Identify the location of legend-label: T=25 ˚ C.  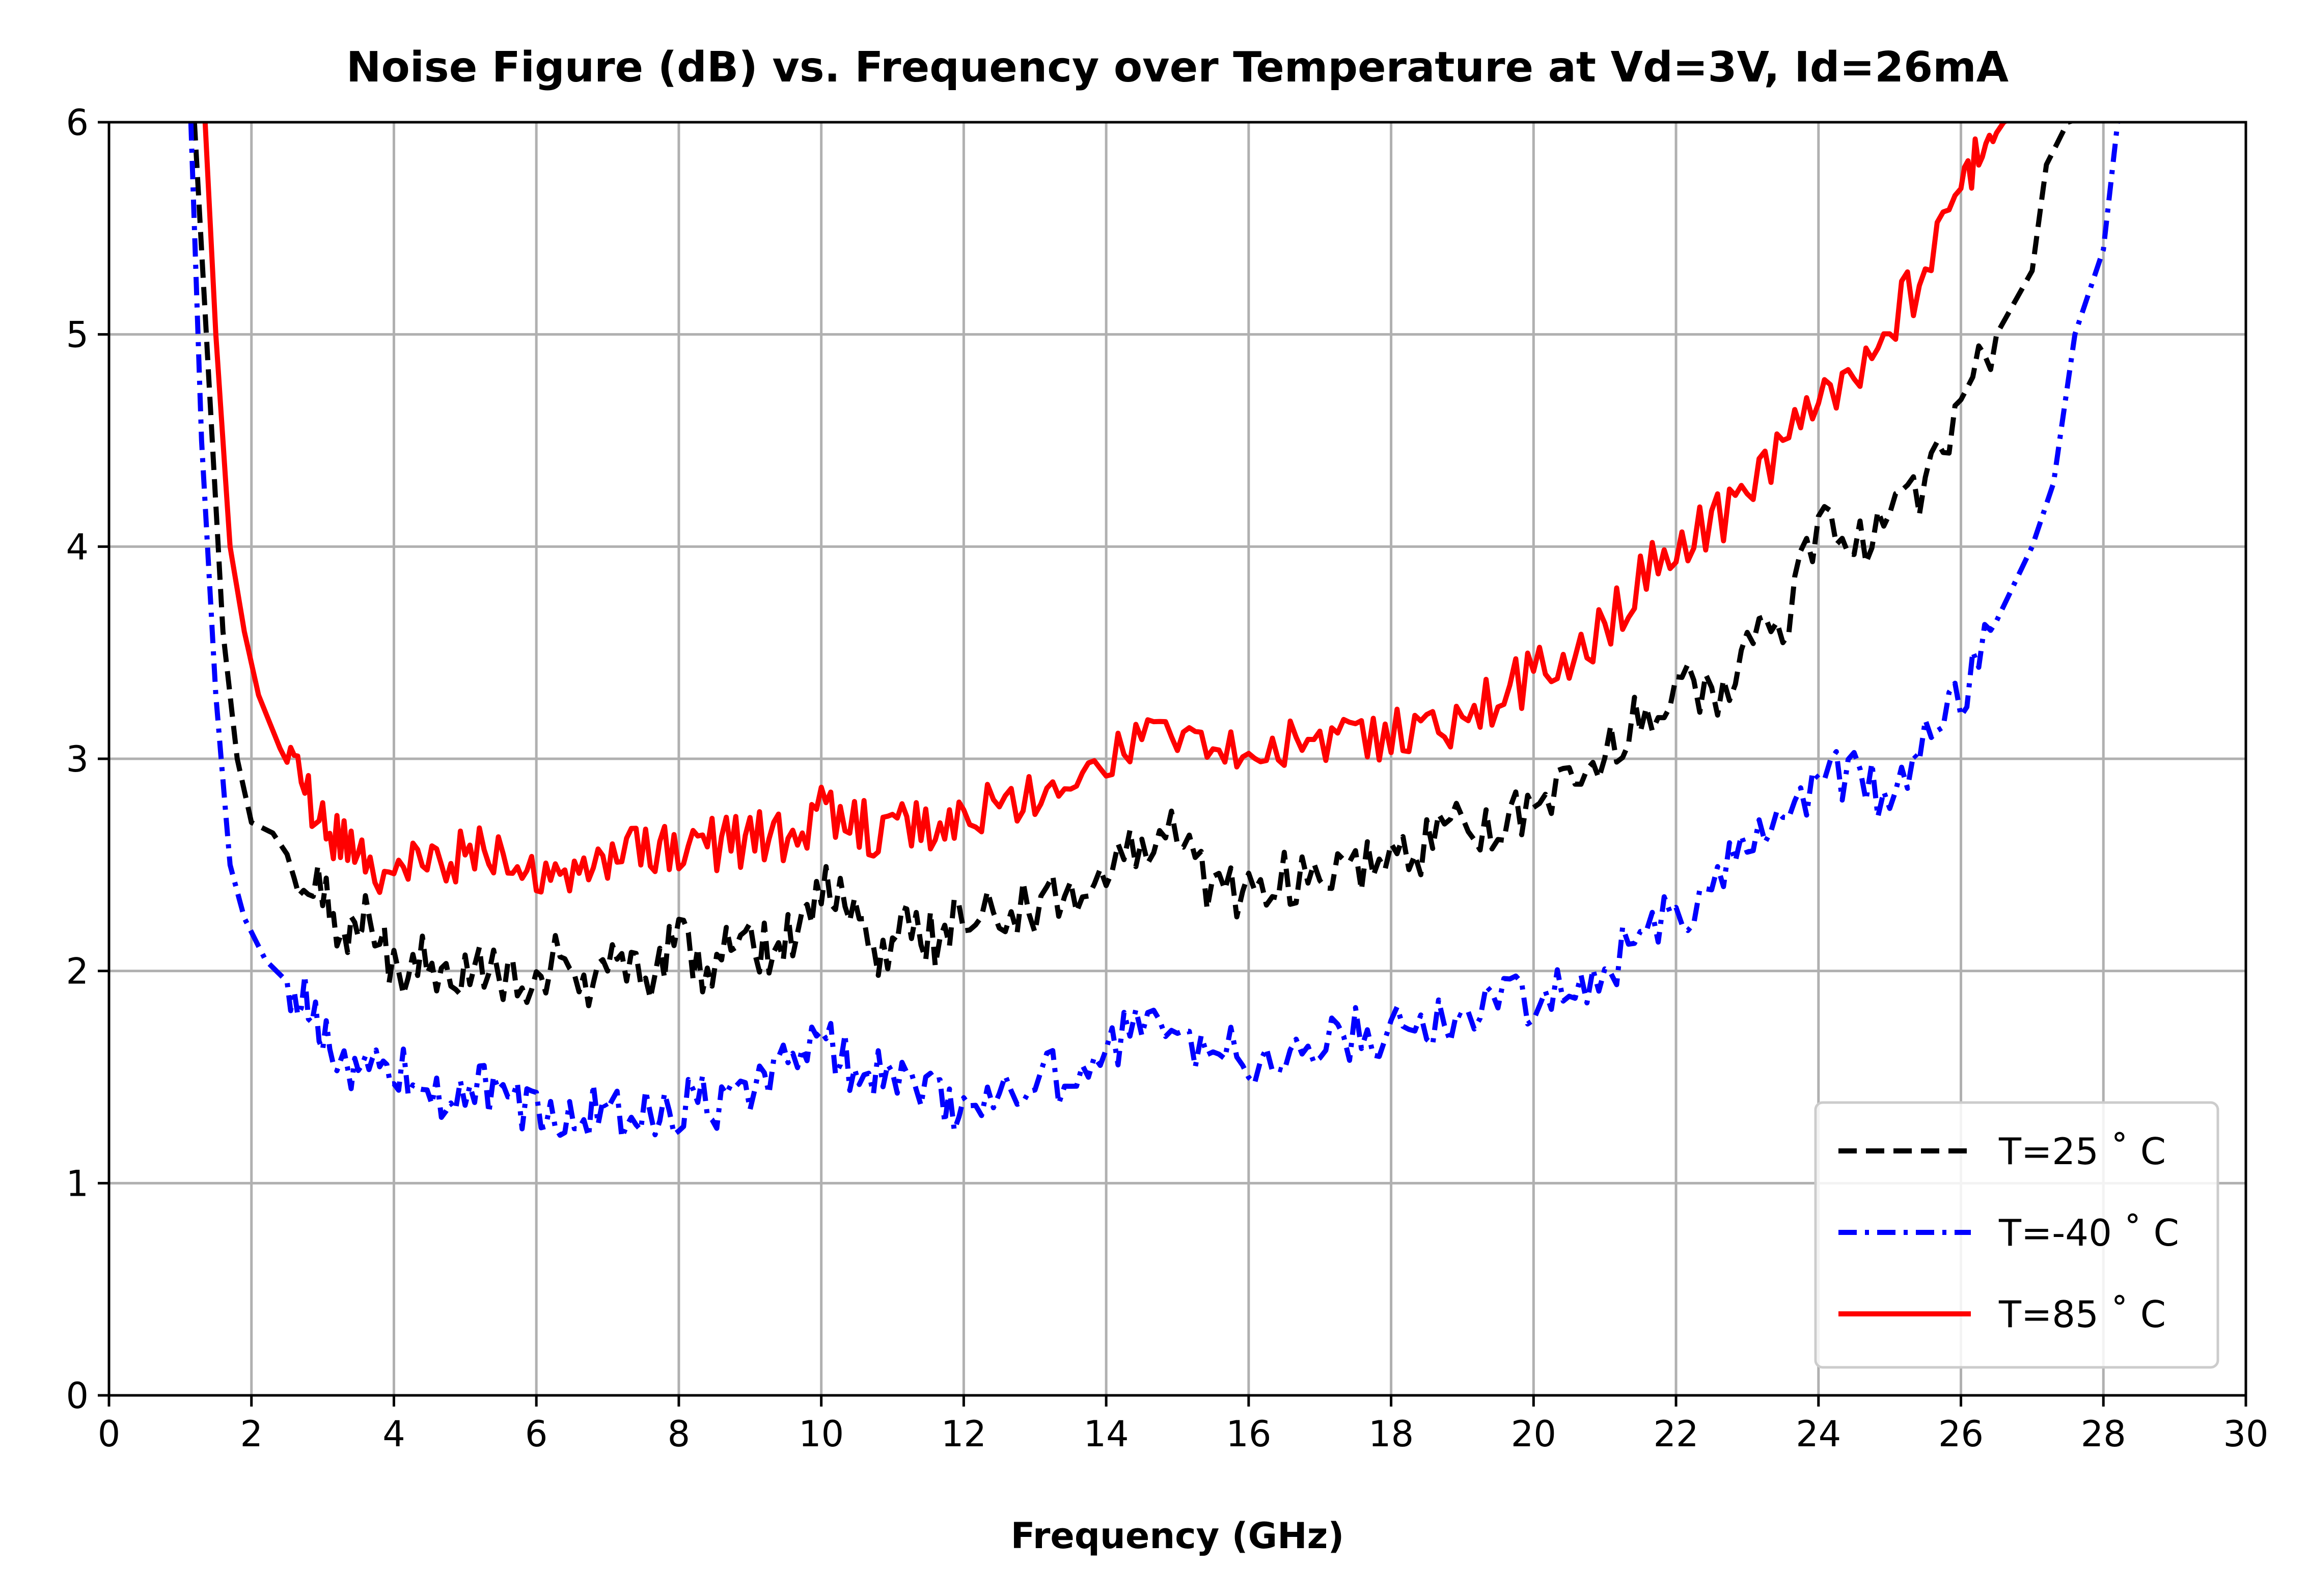
(2082, 1151).